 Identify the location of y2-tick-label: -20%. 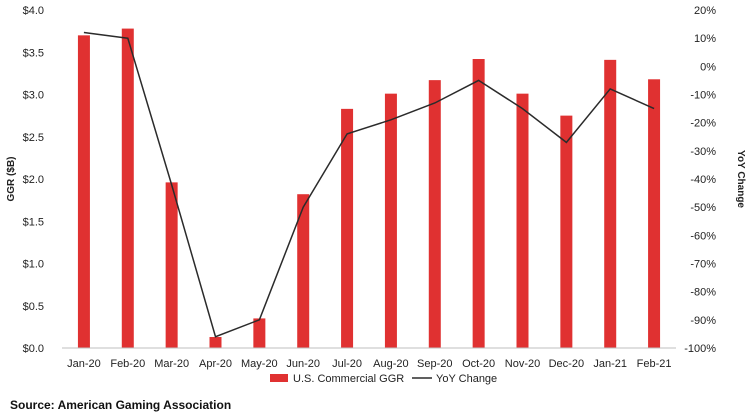
(703, 124).